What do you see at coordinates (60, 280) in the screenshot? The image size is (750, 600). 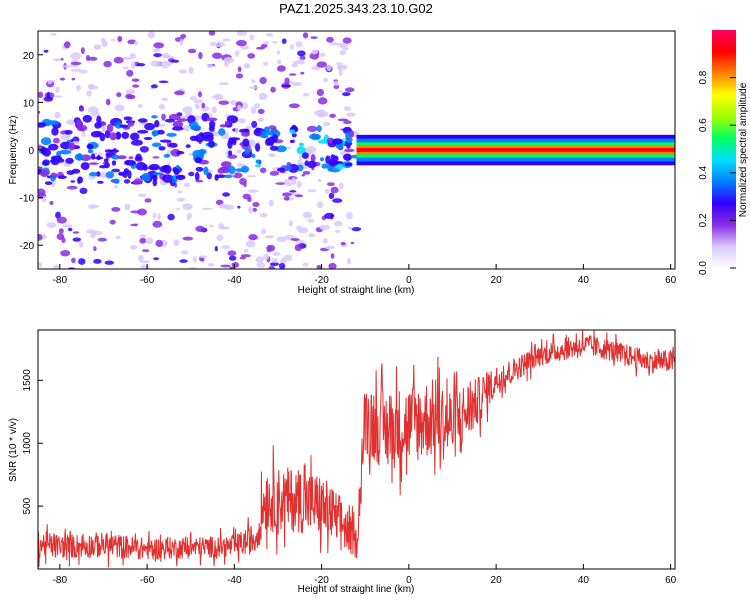 I see `spectrogram-x-tick-label: -80` at bounding box center [60, 280].